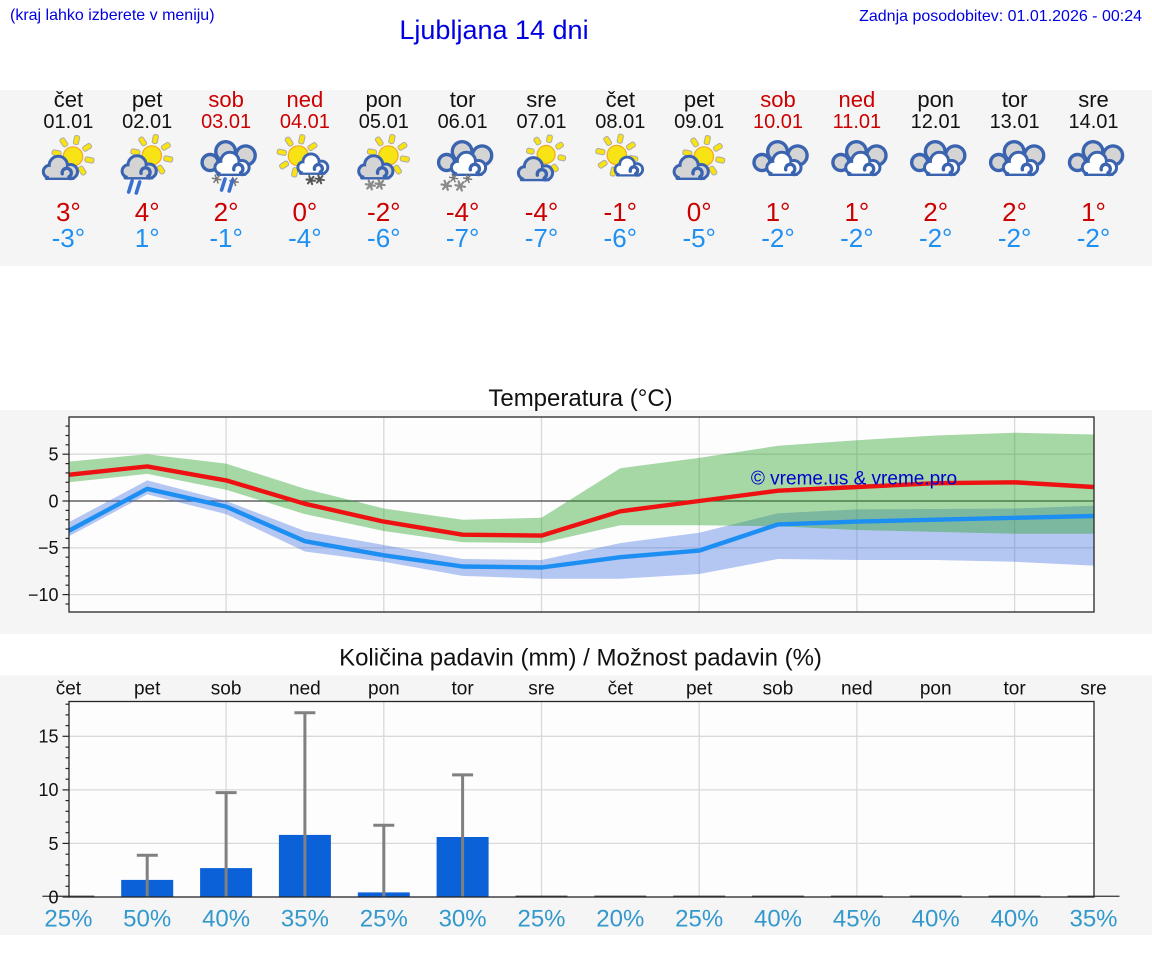  Describe the element at coordinates (68, 212) in the screenshot. I see `svg-text: 3°` at that location.